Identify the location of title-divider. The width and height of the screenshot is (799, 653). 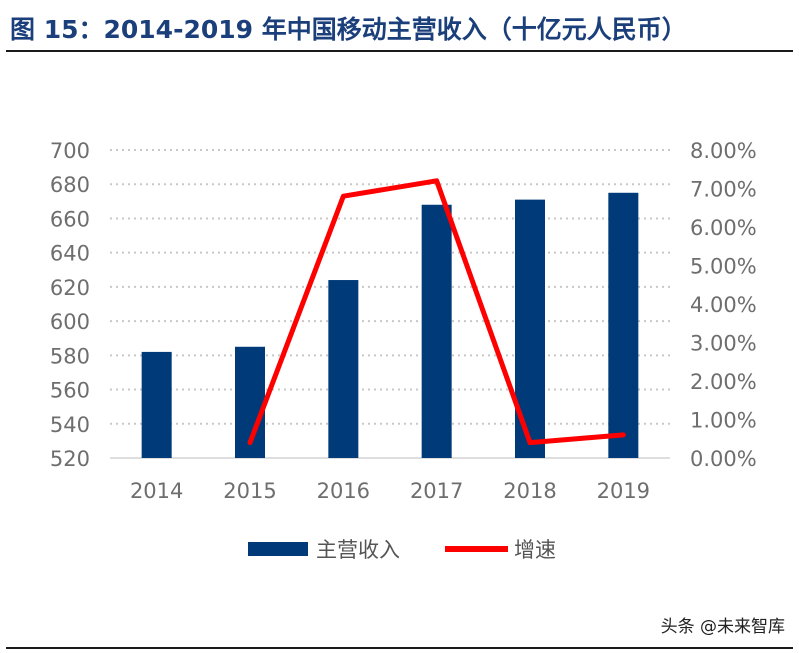
(399, 51).